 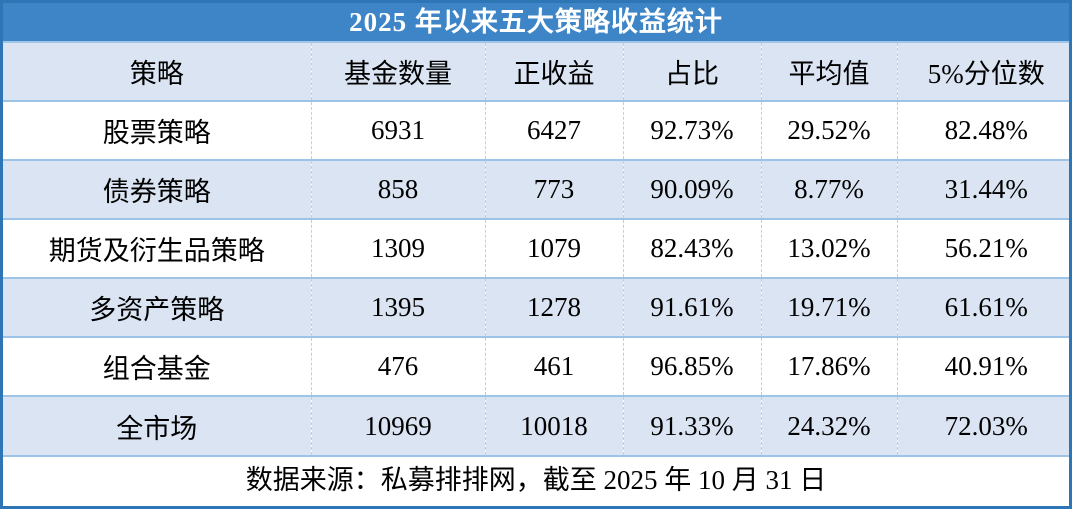 I want to click on cell-fund-count: 6931, so click(x=397, y=130).